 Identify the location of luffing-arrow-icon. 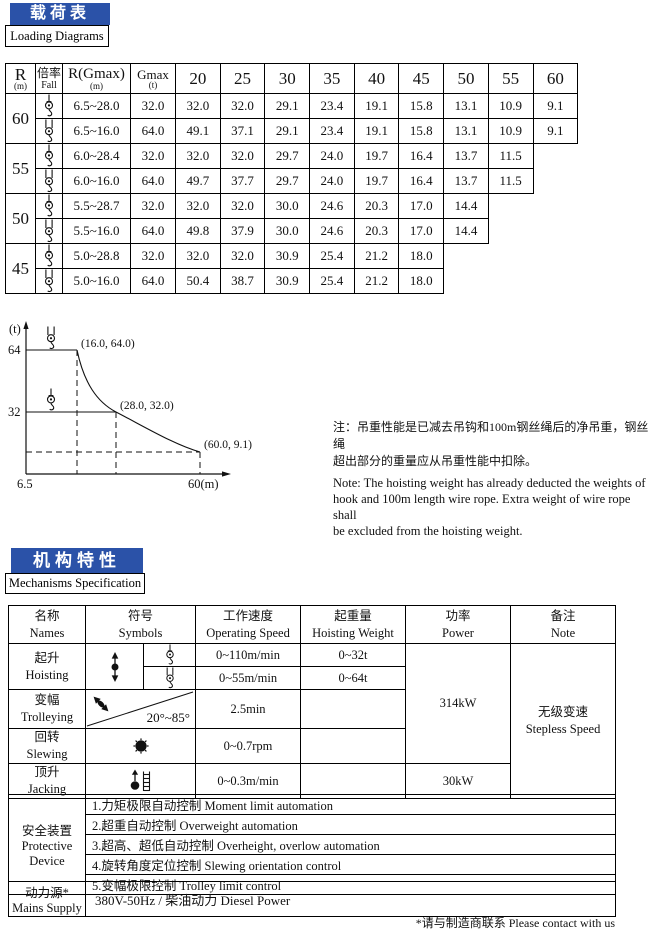
(101, 704).